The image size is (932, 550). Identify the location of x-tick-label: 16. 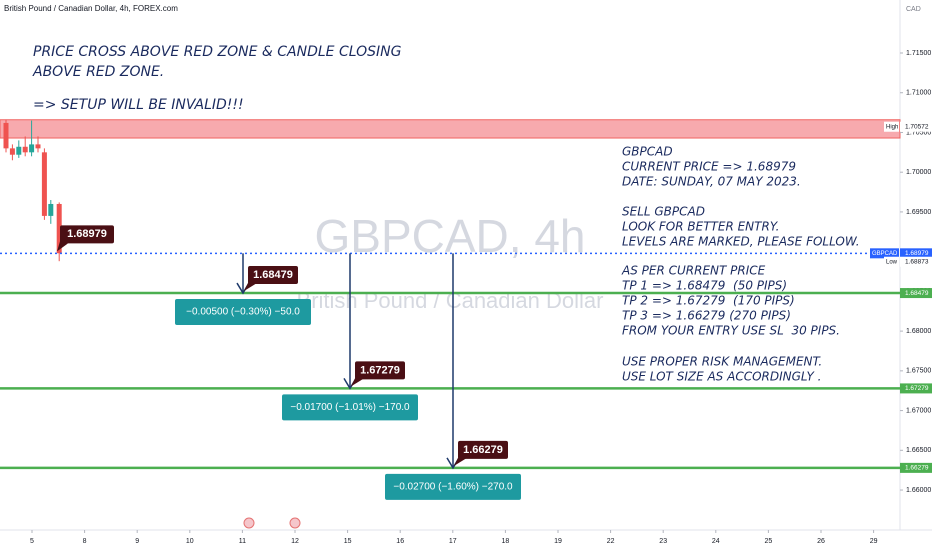
(400, 541).